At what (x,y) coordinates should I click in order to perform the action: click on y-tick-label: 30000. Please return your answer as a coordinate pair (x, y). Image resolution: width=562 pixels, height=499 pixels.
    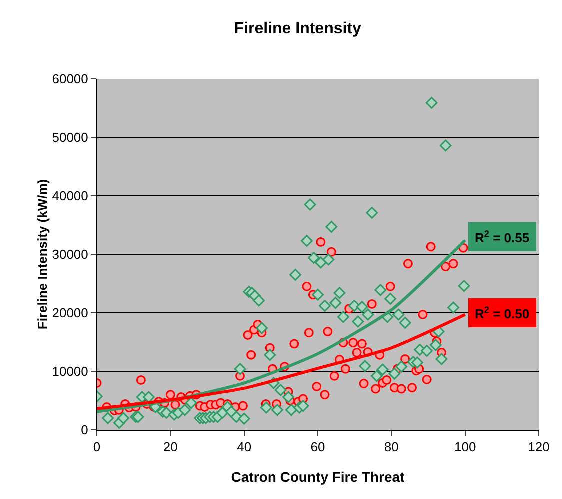
    Looking at the image, I should click on (70, 254).